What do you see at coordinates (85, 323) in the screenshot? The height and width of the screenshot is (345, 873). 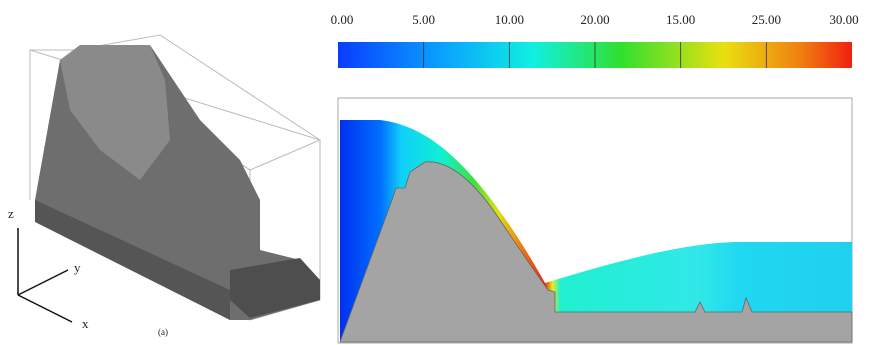 I see `axis-label: x` at bounding box center [85, 323].